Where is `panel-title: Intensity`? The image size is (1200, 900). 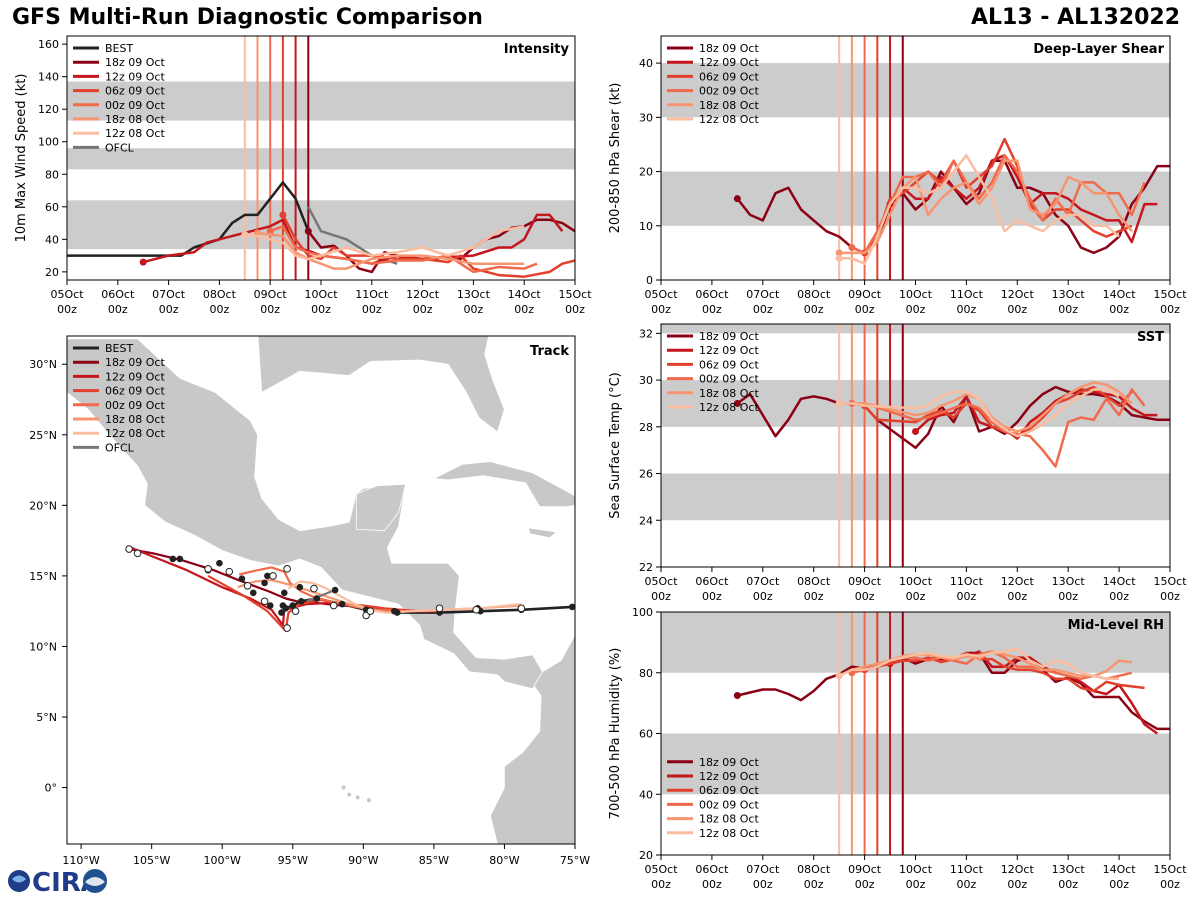
panel-title: Intensity is located at coordinates (537, 49).